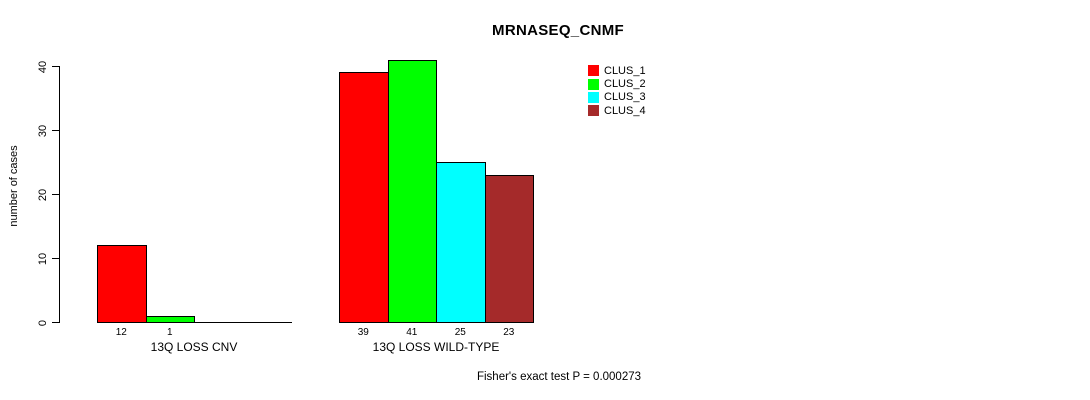 This screenshot has height=400, width=1090. Describe the element at coordinates (412, 332) in the screenshot. I see `bar-value-label: 41` at that location.